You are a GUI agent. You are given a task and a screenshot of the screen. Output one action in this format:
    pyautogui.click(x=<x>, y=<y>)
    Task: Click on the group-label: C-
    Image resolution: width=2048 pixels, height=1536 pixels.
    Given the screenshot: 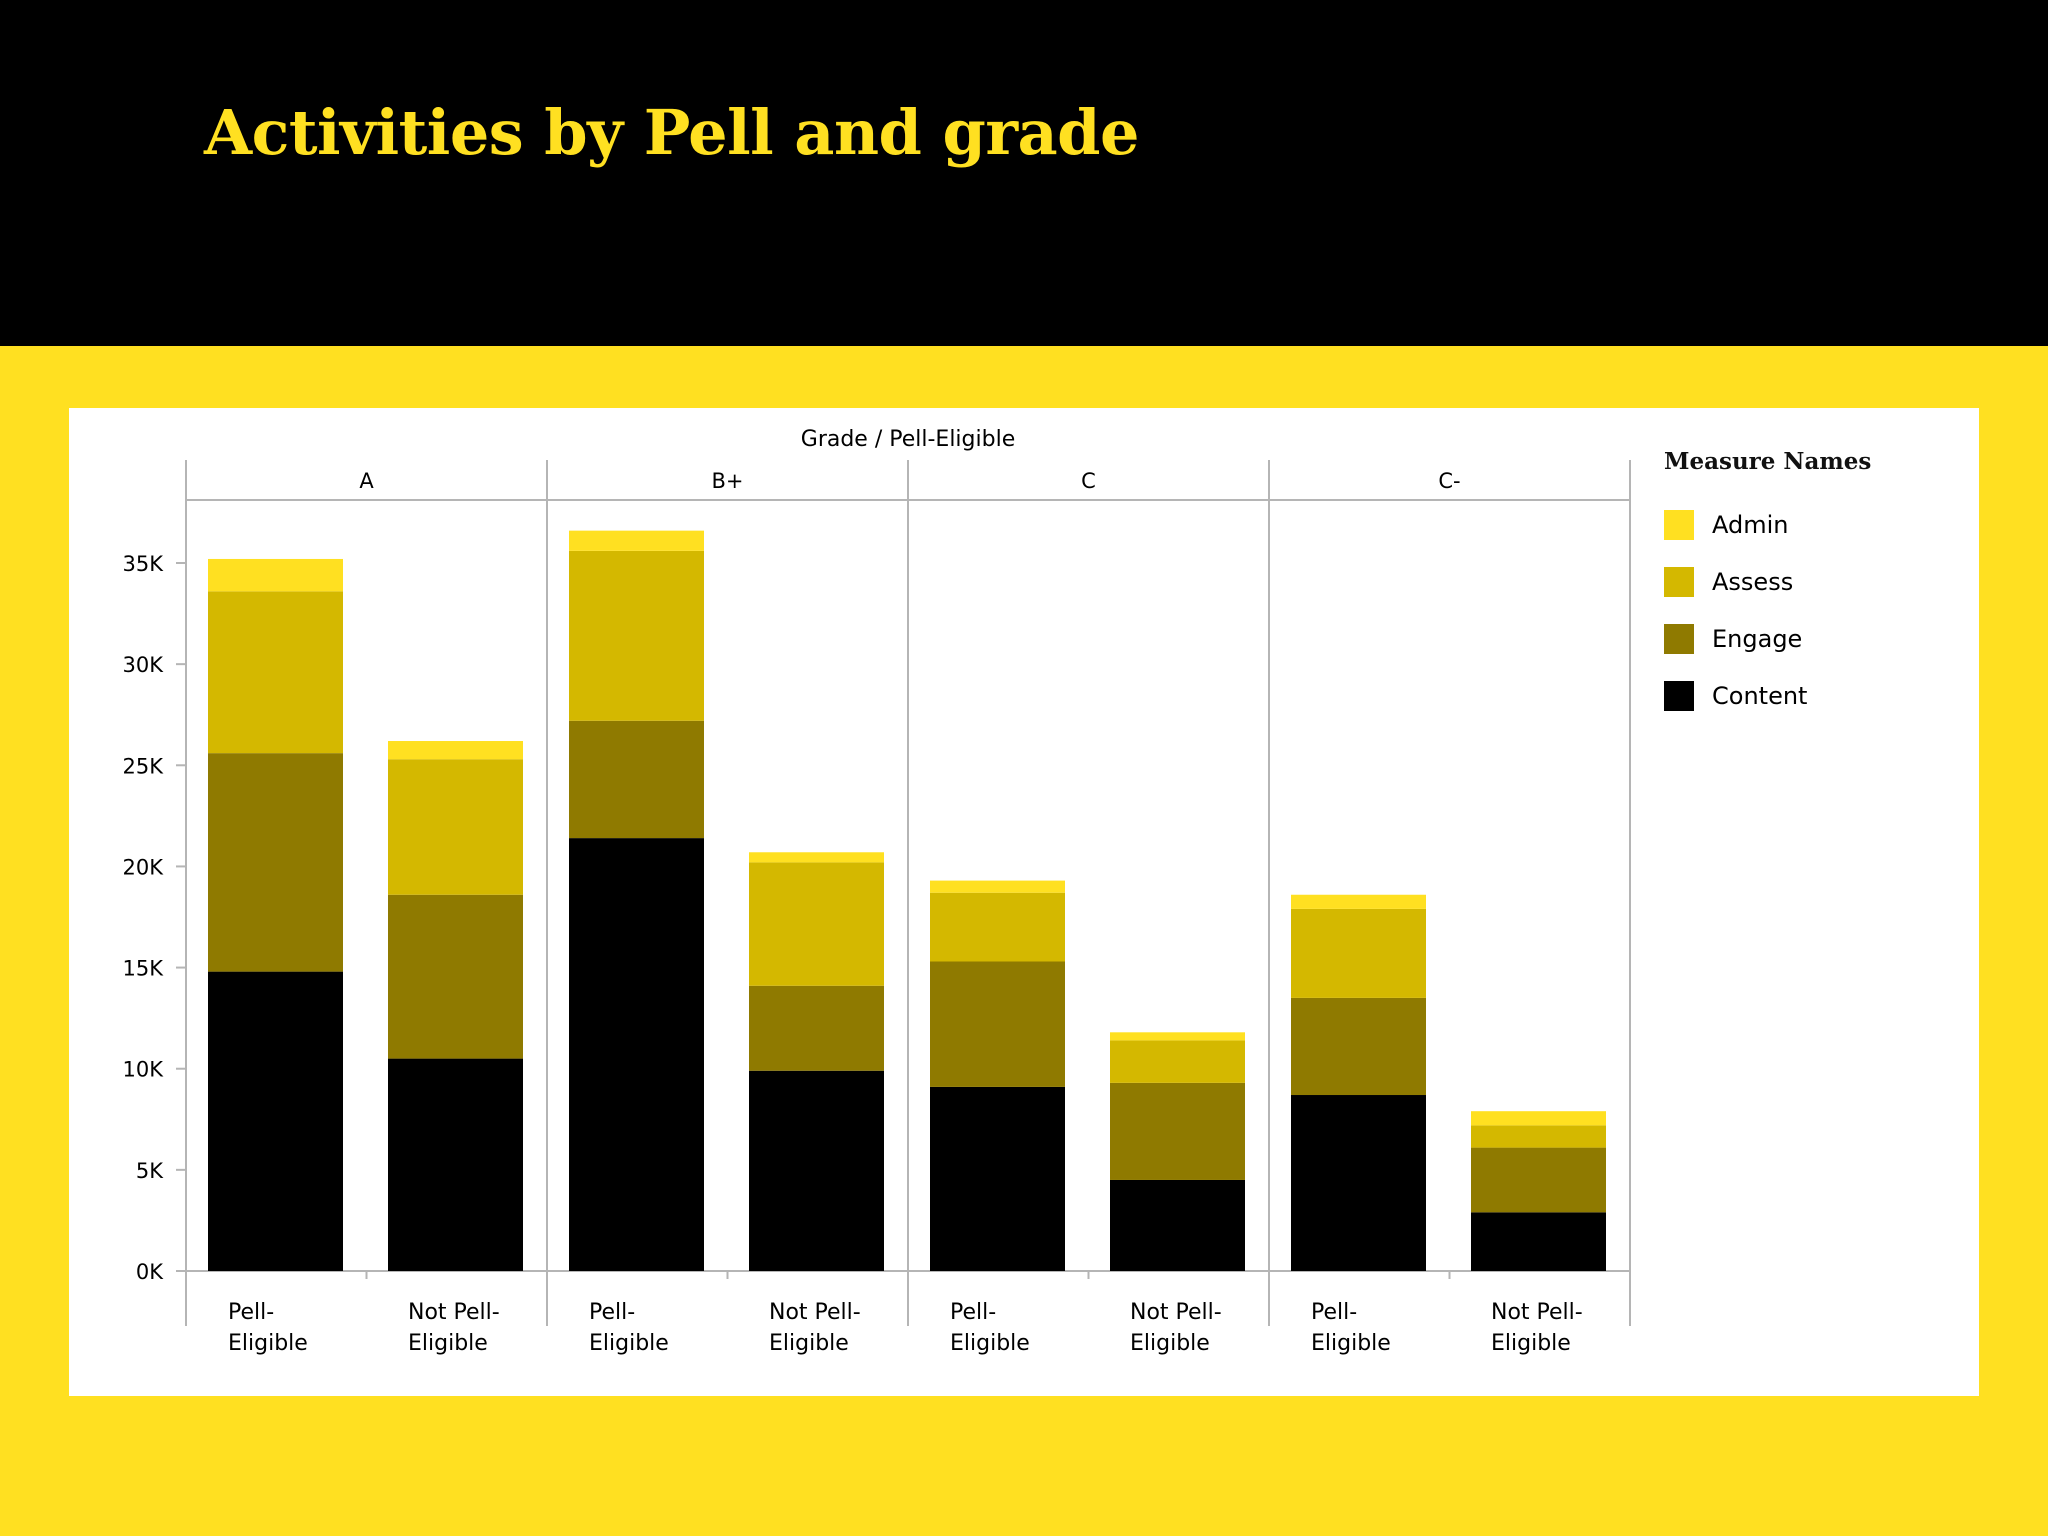 What is the action you would take?
    pyautogui.click(x=1449, y=481)
    